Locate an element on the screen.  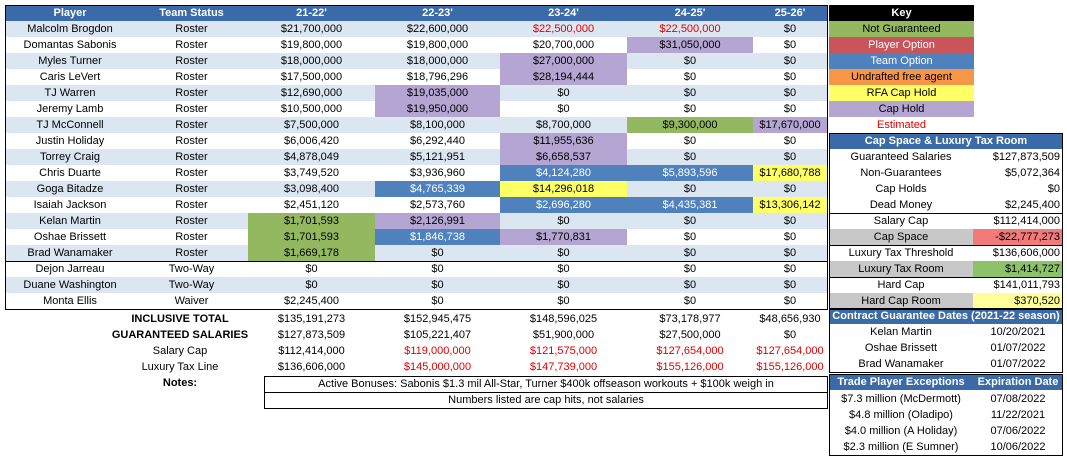
salary-cell: $3,936,960 is located at coordinates (437, 173).